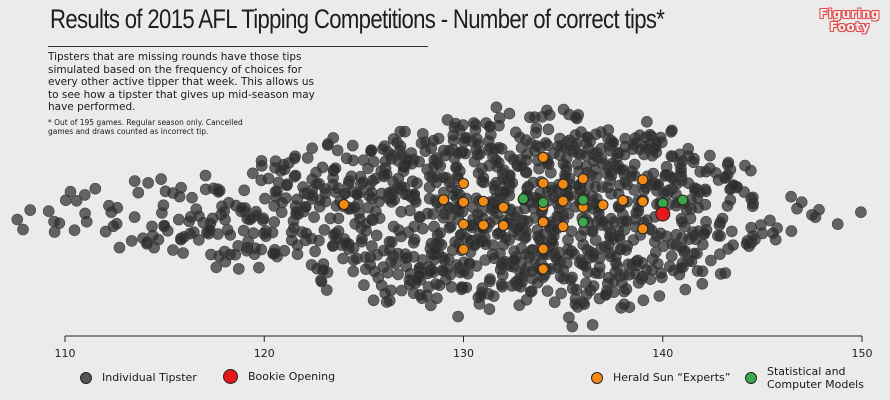  Describe the element at coordinates (230, 376) in the screenshot. I see `legend-swatch-bookie` at that location.